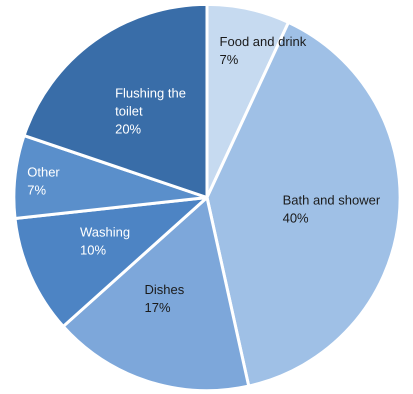 The height and width of the screenshot is (394, 413). What do you see at coordinates (164, 290) in the screenshot?
I see `slice-label: Dishes` at bounding box center [164, 290].